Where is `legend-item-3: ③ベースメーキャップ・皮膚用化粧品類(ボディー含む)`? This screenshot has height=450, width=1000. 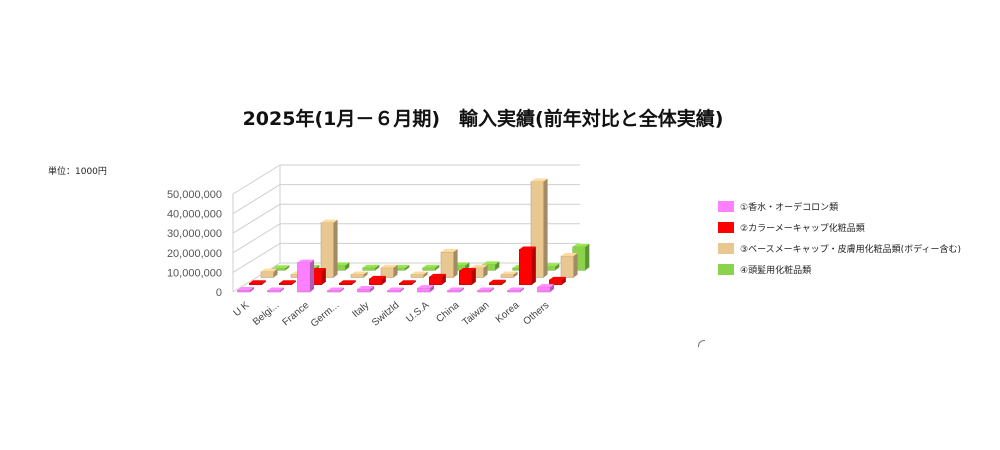
legend-item-3: ③ベースメーキャップ・皮膚用化粧品類(ボディー含む) is located at coordinates (839, 248).